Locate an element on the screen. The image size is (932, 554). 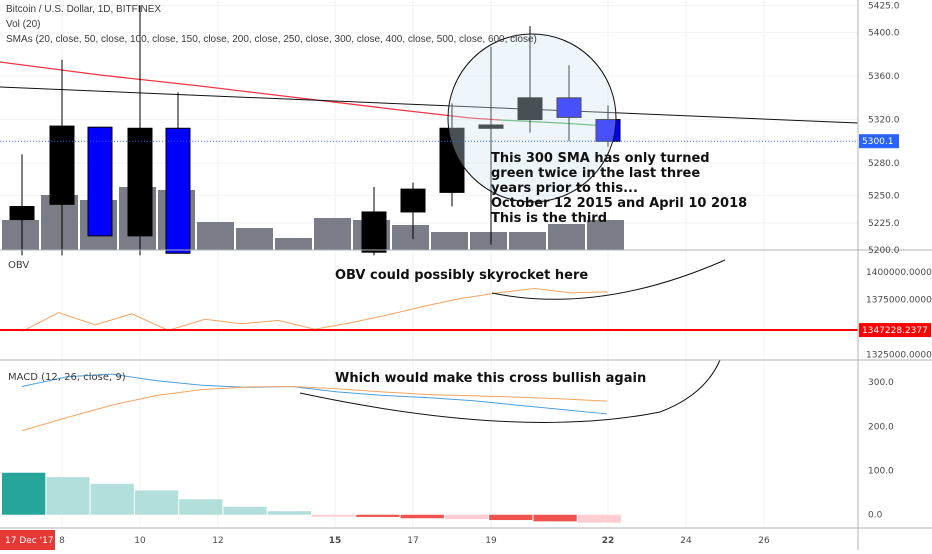
x-tick-label: 12 is located at coordinates (217, 541).